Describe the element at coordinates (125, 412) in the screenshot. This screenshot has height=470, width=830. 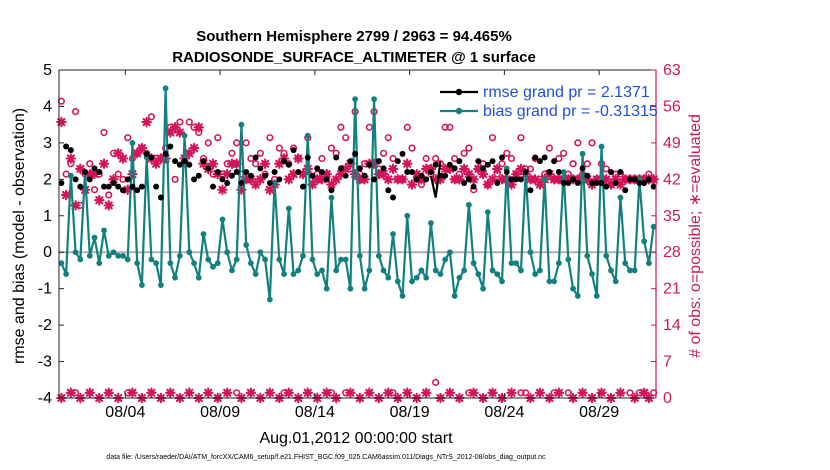
I see `x-tick-label: 08/04` at that location.